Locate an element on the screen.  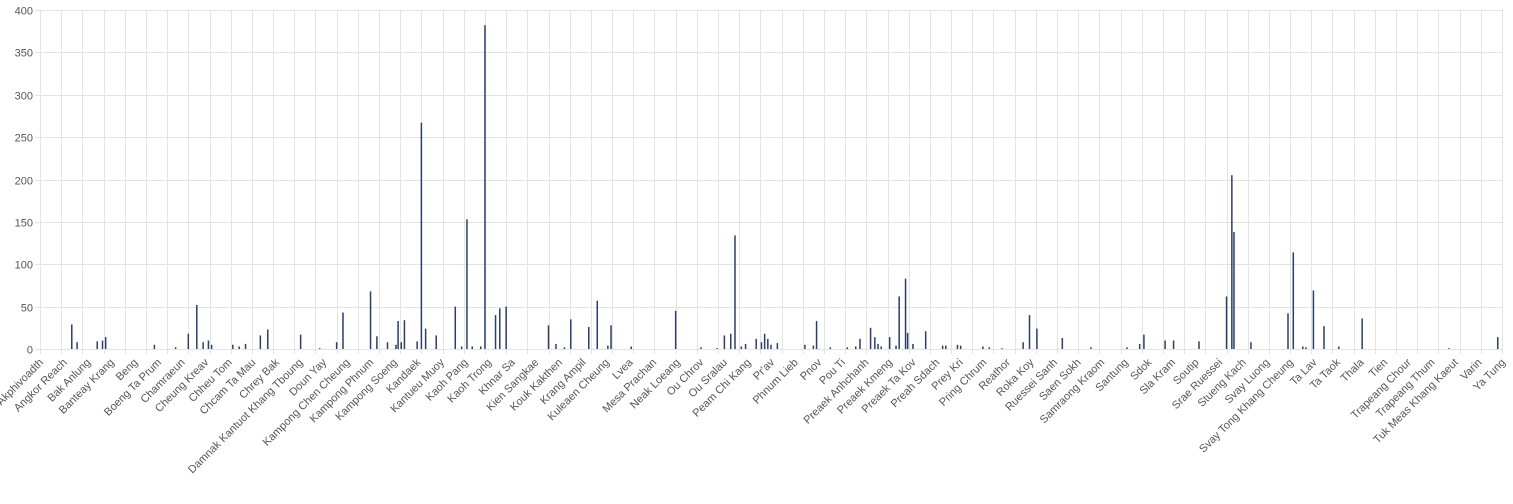
y-tick-label: 200 is located at coordinates (24, 182).